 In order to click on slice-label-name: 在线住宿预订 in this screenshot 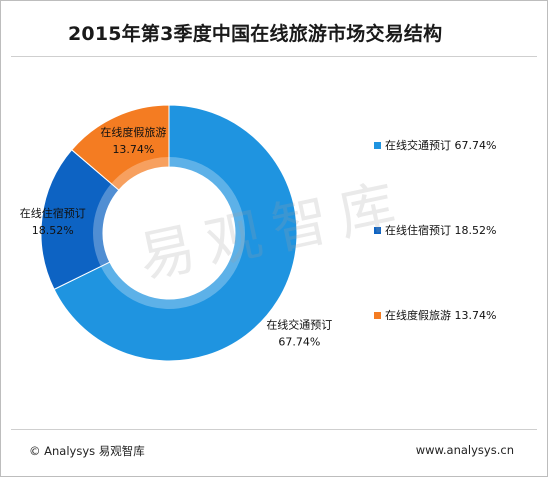, I will do `click(53, 213)`.